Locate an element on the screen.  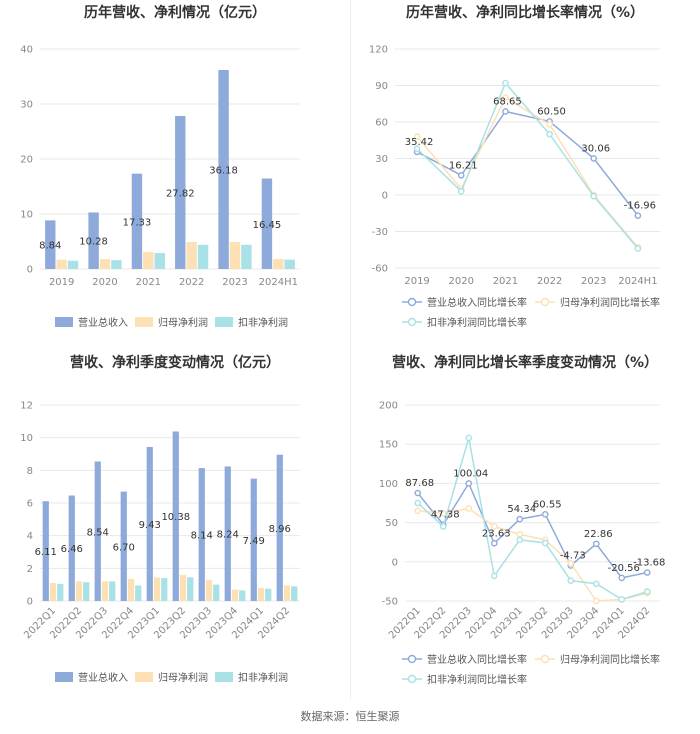
y-tick-label: 0 is located at coordinates (30, 602).